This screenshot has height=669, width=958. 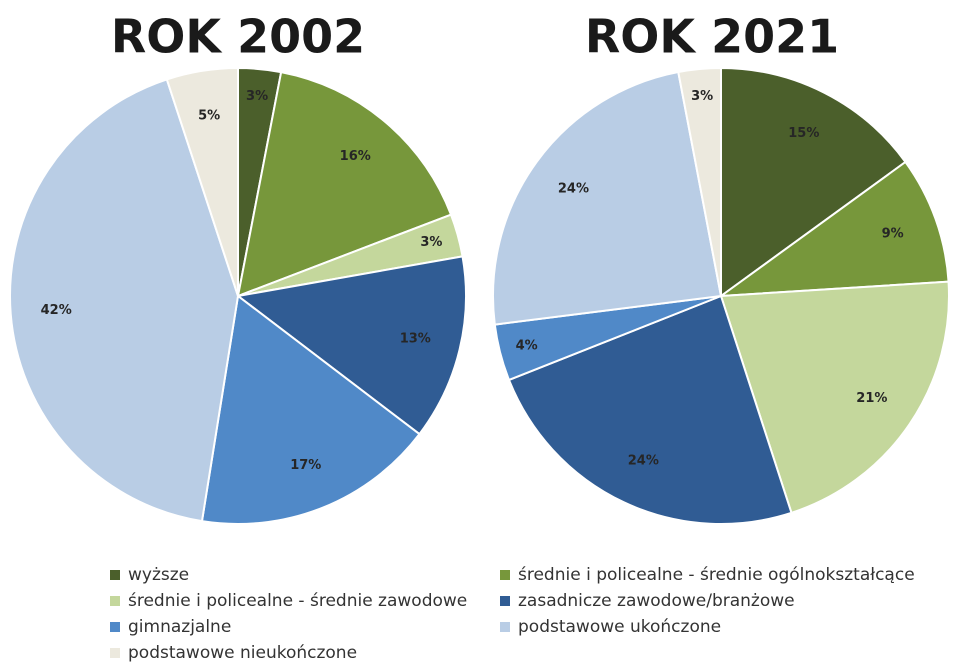 I want to click on data-label: 13%, so click(x=415, y=339).